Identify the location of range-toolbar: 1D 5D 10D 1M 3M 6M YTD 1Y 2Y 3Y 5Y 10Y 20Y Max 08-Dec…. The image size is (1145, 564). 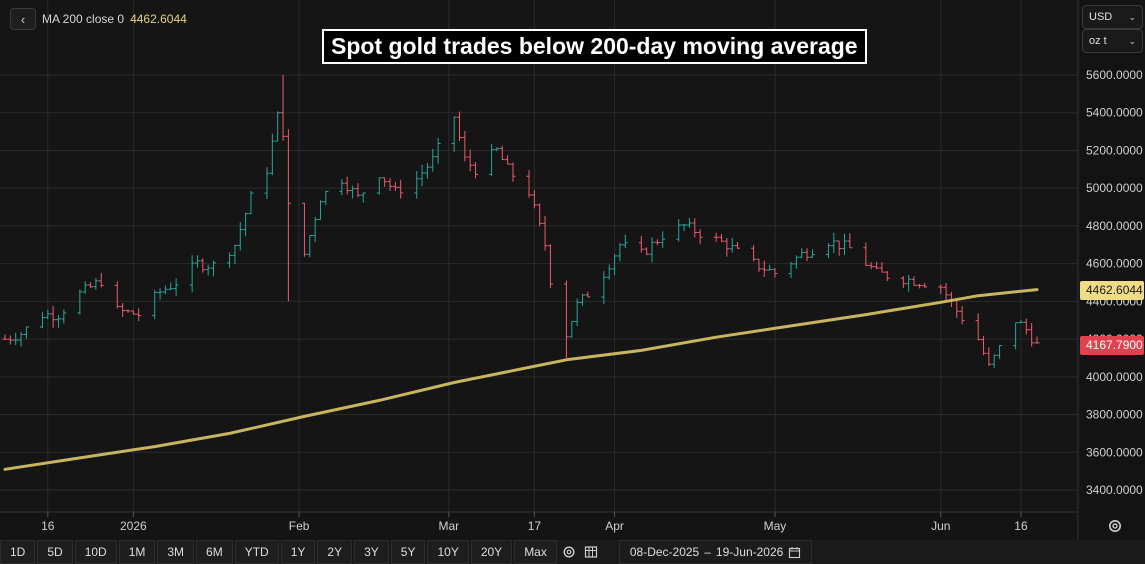
(572, 552).